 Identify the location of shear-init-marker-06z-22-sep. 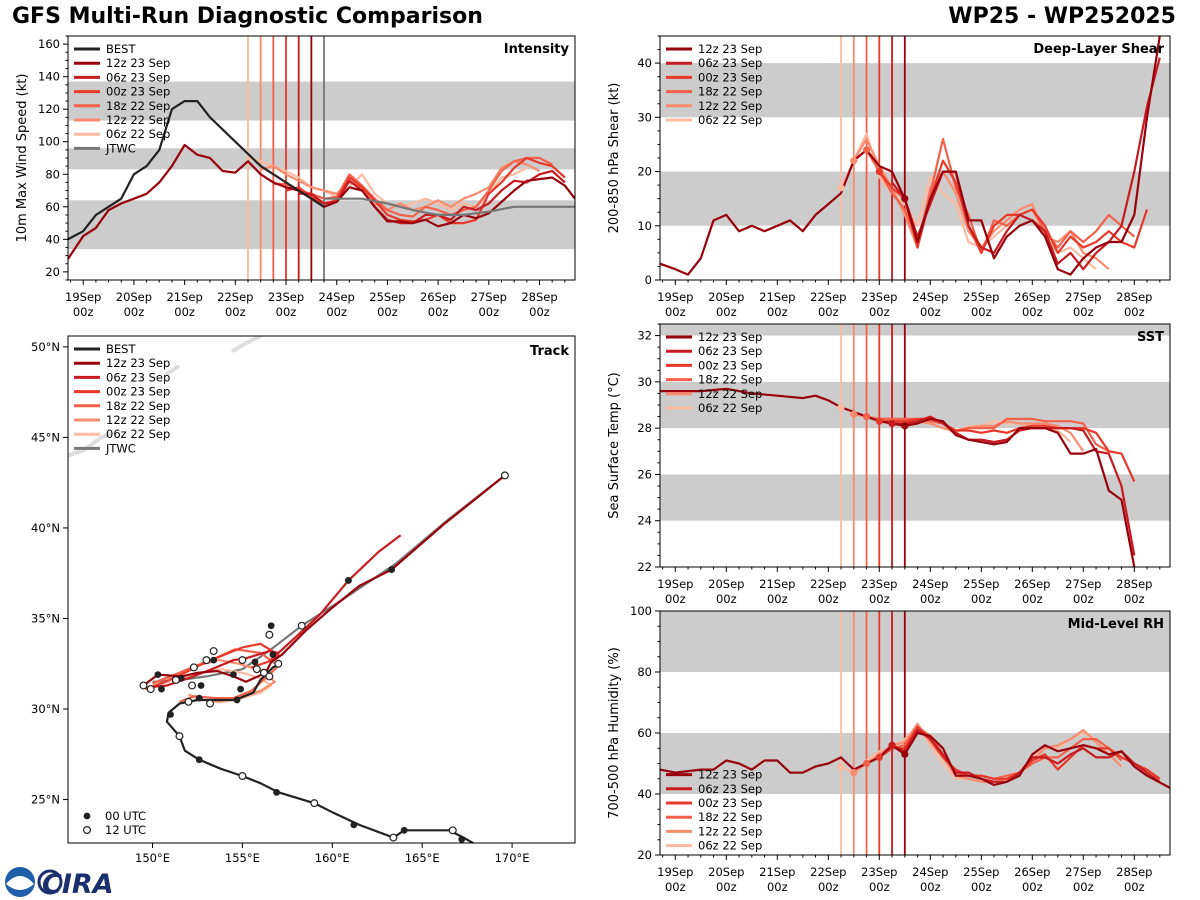
(841, 188).